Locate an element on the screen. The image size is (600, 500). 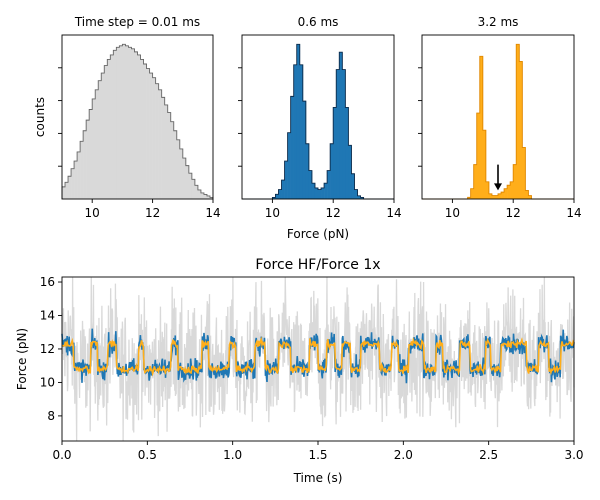
panel-title: 0.6 ms is located at coordinates (318, 22).